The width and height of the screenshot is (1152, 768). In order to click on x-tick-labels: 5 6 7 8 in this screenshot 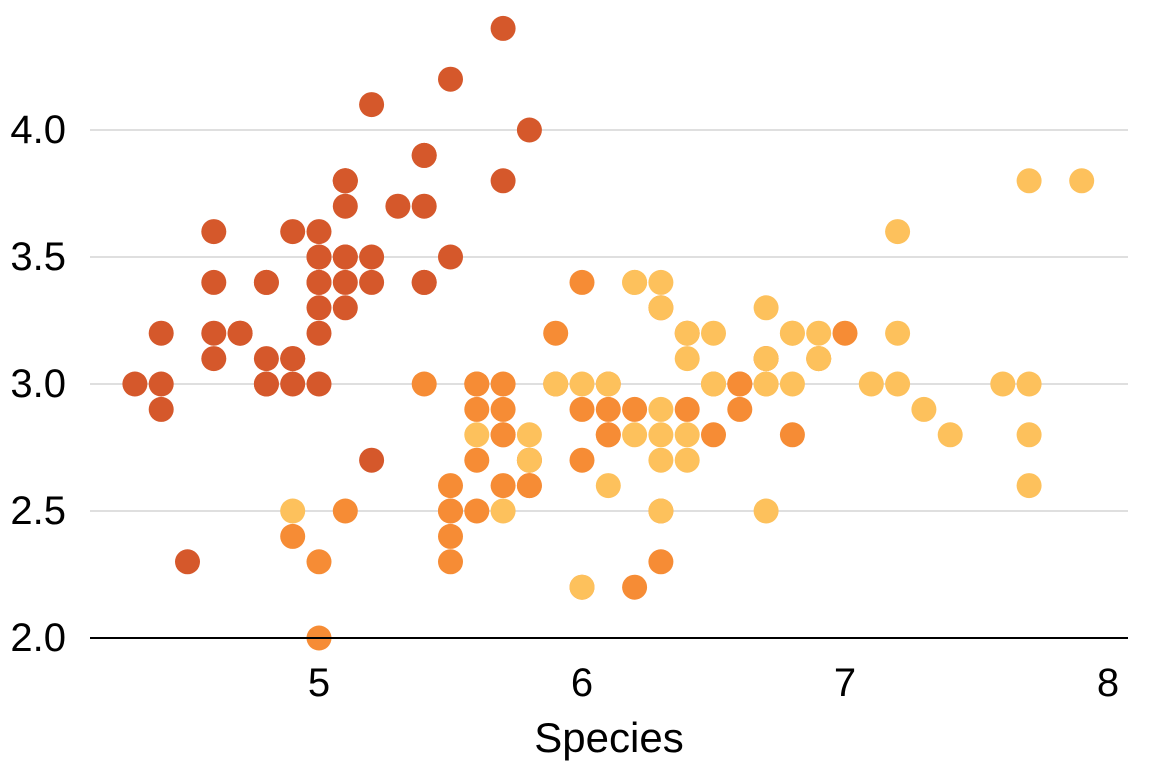, I will do `click(713, 683)`.